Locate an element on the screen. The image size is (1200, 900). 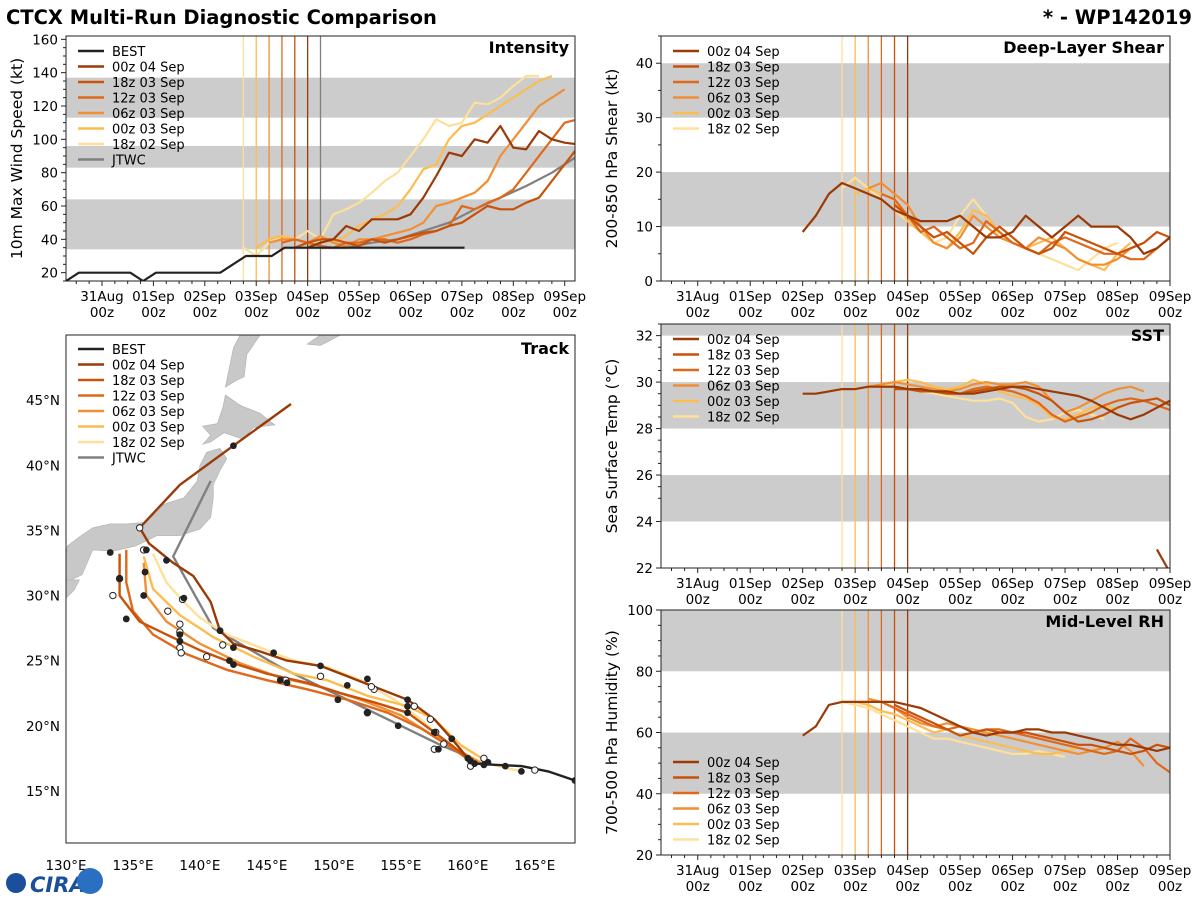
sst-xtick-sub-1: 00z is located at coordinates (750, 600).